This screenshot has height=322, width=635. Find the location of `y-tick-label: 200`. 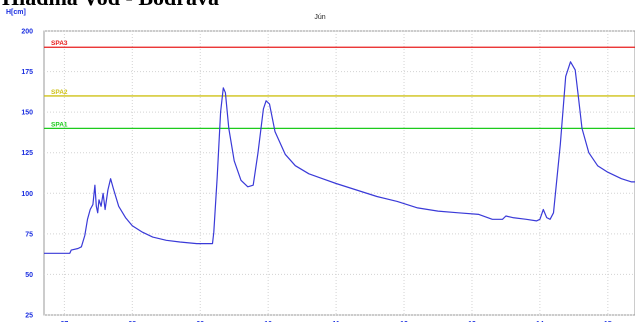

y-tick-label: 200 is located at coordinates (27, 32).